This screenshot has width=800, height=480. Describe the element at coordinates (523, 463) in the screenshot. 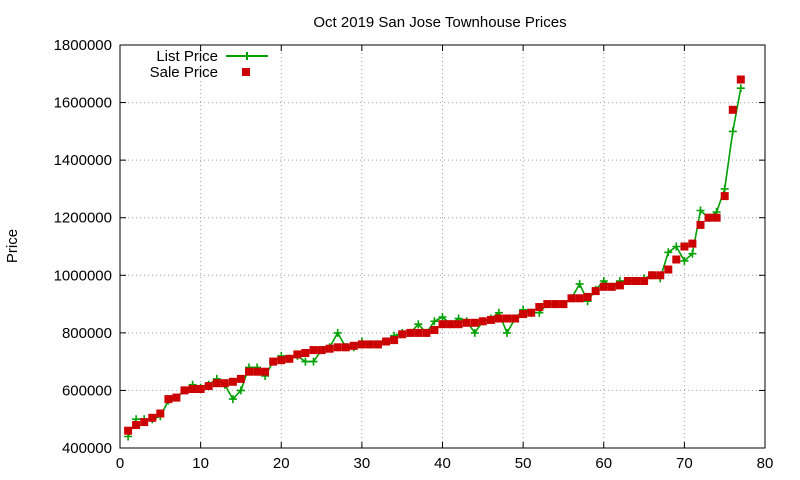

I see `x-tick-label: 50` at that location.